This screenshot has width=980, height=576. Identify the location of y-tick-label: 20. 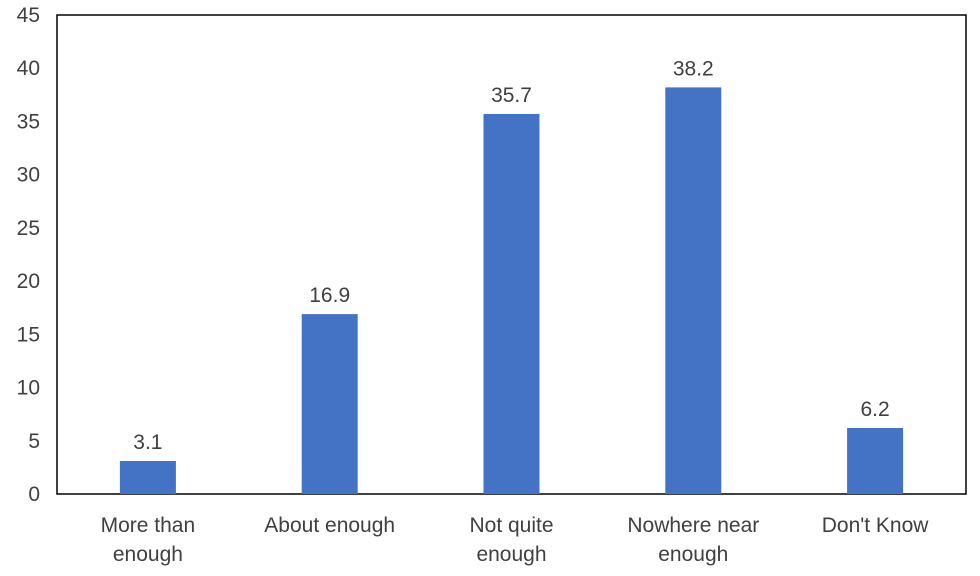
(28, 281).